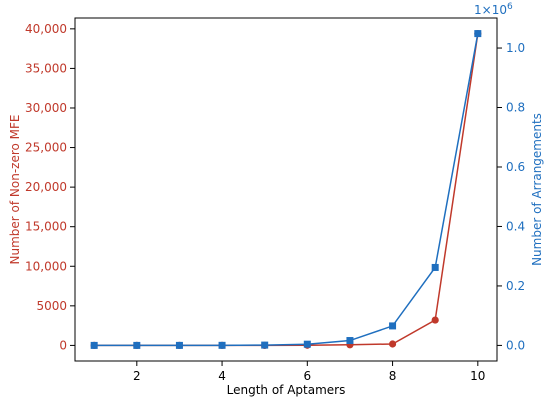  I want to click on right-tick-label: 0.0, so click(515, 345).